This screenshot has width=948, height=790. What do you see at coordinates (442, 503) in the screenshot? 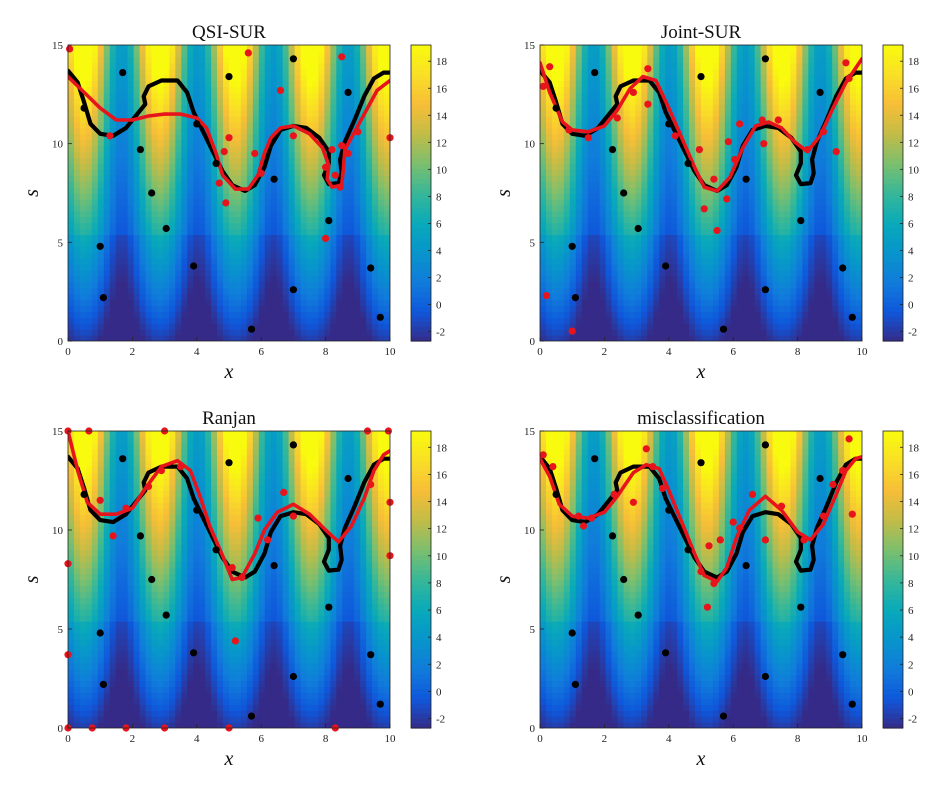
I see `colorbar-tick-label: 14` at bounding box center [442, 503].